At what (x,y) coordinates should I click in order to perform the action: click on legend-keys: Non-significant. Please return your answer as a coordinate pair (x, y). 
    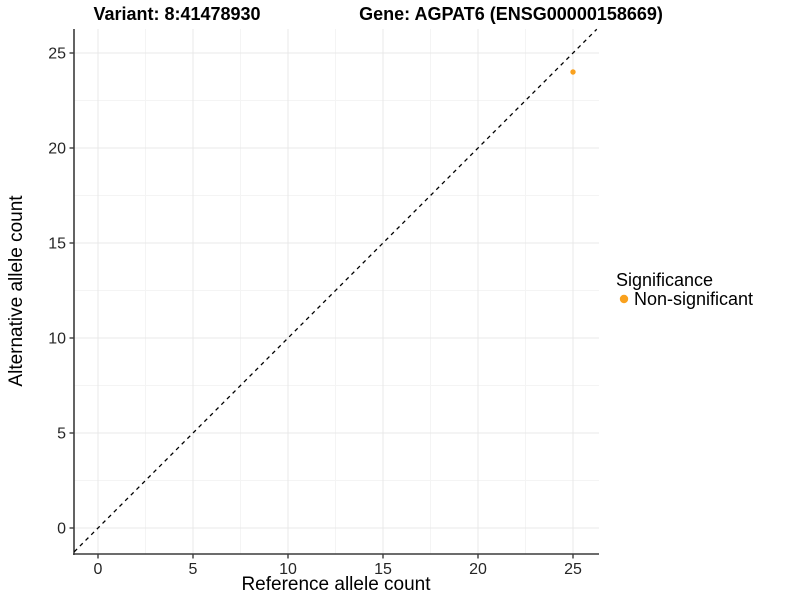
    Looking at the image, I should click on (686, 299).